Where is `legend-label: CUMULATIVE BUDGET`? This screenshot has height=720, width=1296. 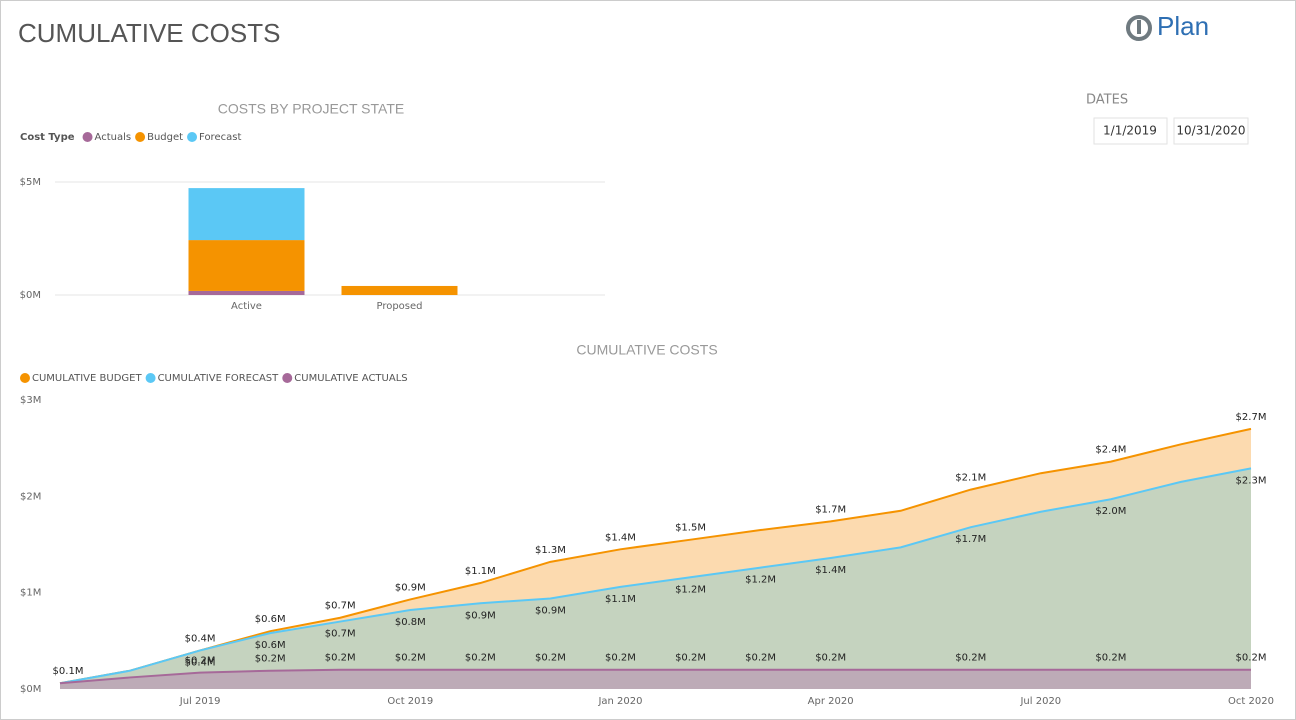
legend-label: CUMULATIVE BUDGET is located at coordinates (87, 378).